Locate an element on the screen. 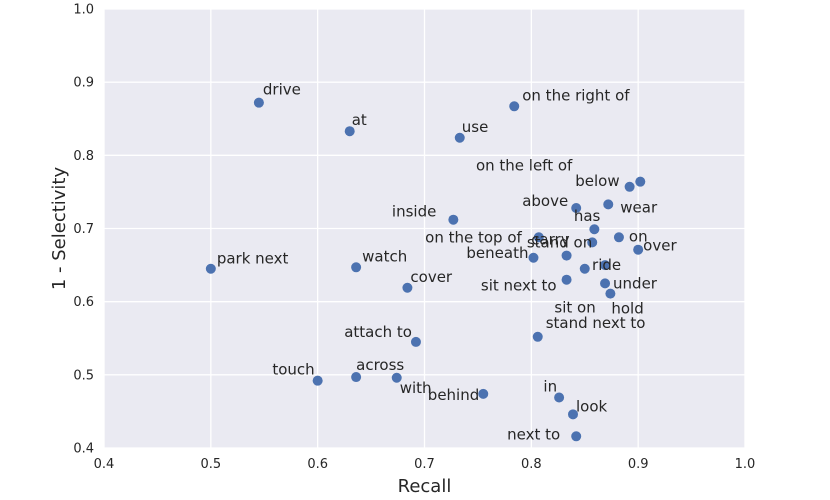  y-tick-label: 0.6 is located at coordinates (83, 302).